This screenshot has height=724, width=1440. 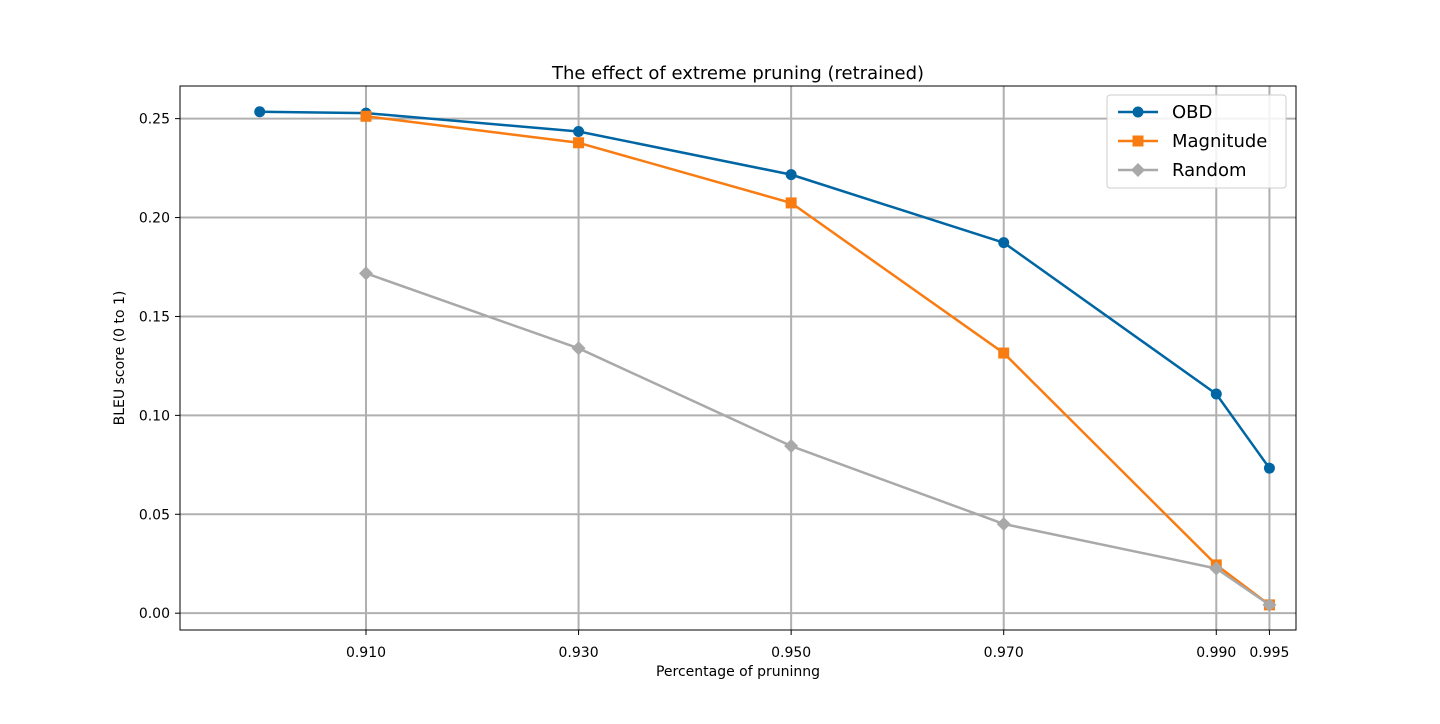 What do you see at coordinates (154, 416) in the screenshot?
I see `y-tick-label: 0.10` at bounding box center [154, 416].